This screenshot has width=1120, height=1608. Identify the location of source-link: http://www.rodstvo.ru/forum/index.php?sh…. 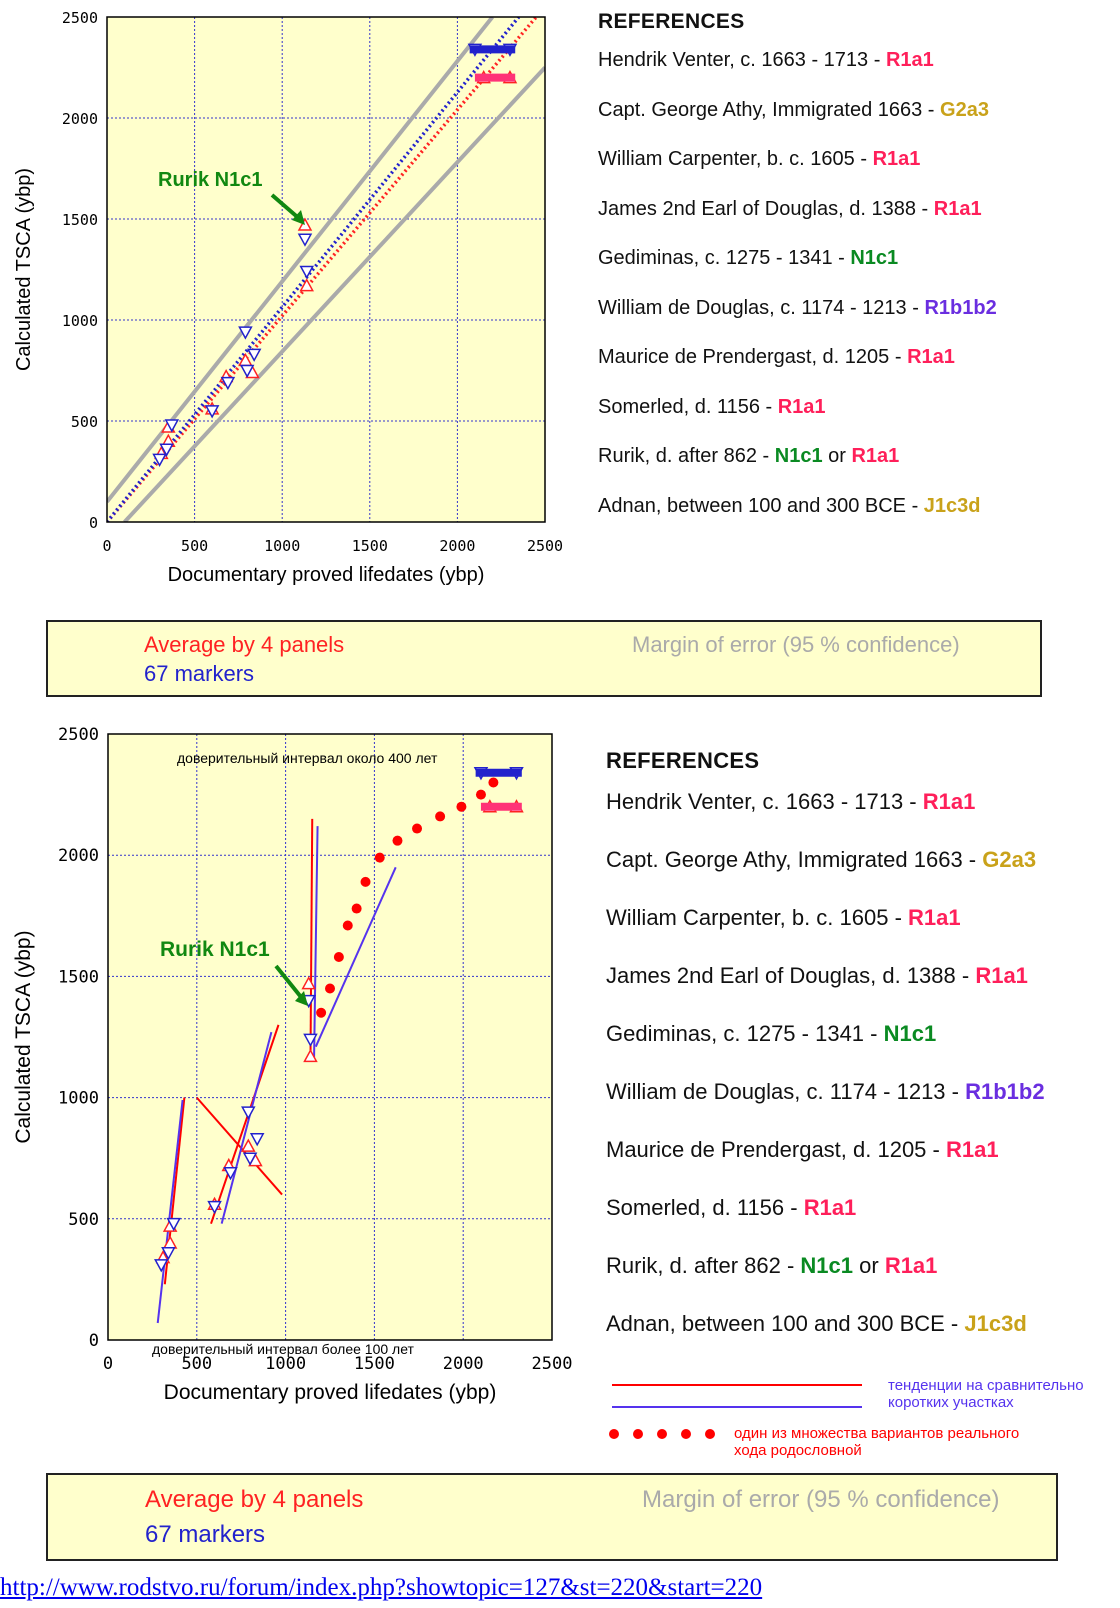
(381, 1587).